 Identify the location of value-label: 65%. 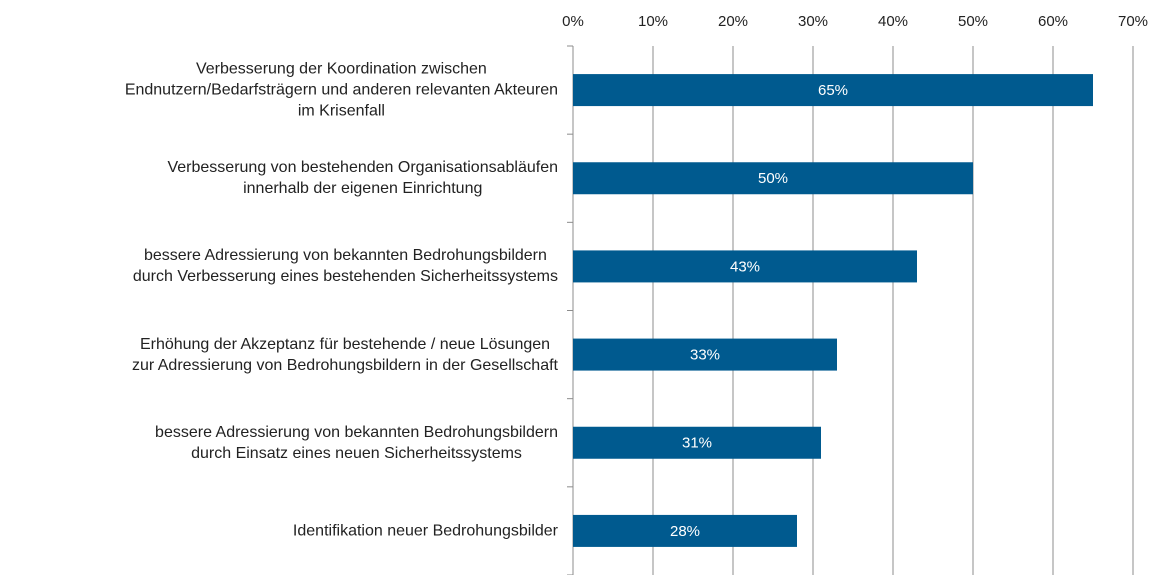
(833, 90).